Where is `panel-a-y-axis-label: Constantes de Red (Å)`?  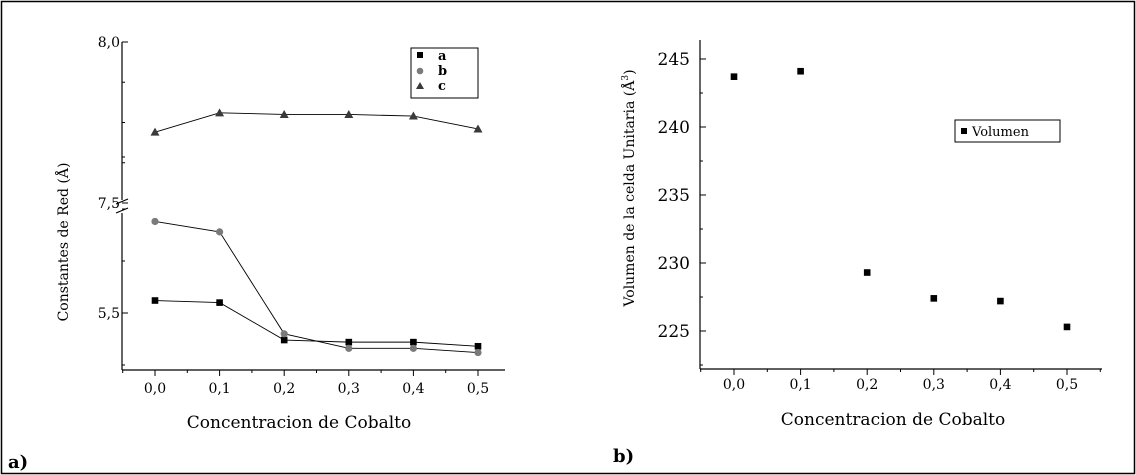
panel-a-y-axis-label: Constantes de Red (Å) is located at coordinates (63, 242).